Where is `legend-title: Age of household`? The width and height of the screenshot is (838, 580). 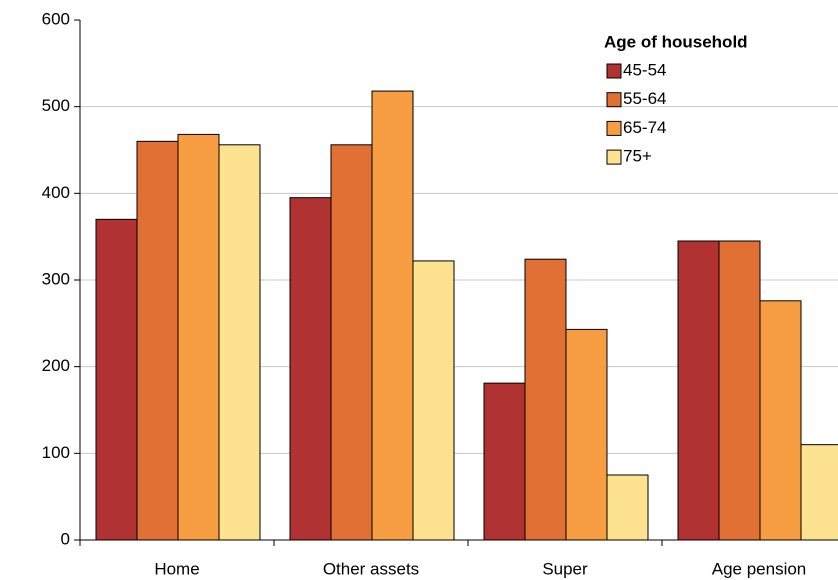
legend-title: Age of household is located at coordinates (676, 41).